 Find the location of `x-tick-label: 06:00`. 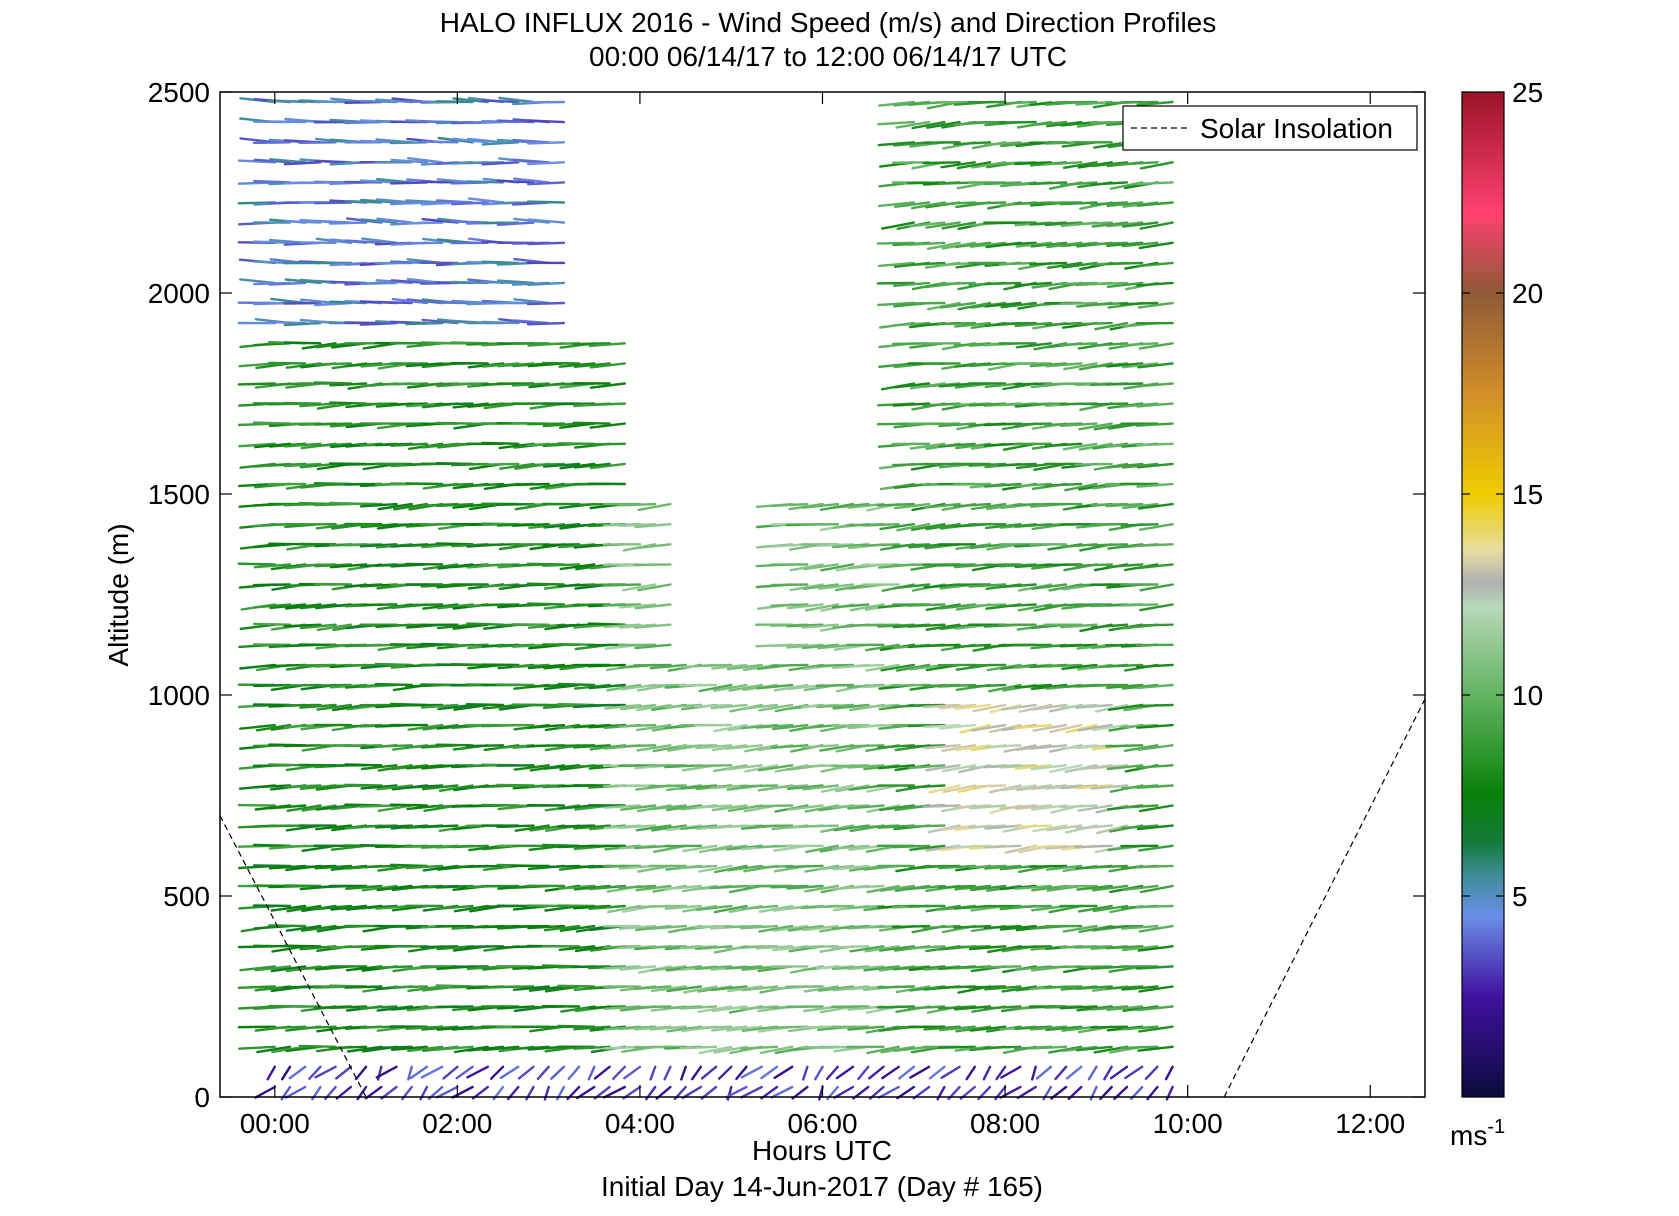

x-tick-label: 06:00 is located at coordinates (822, 1123).